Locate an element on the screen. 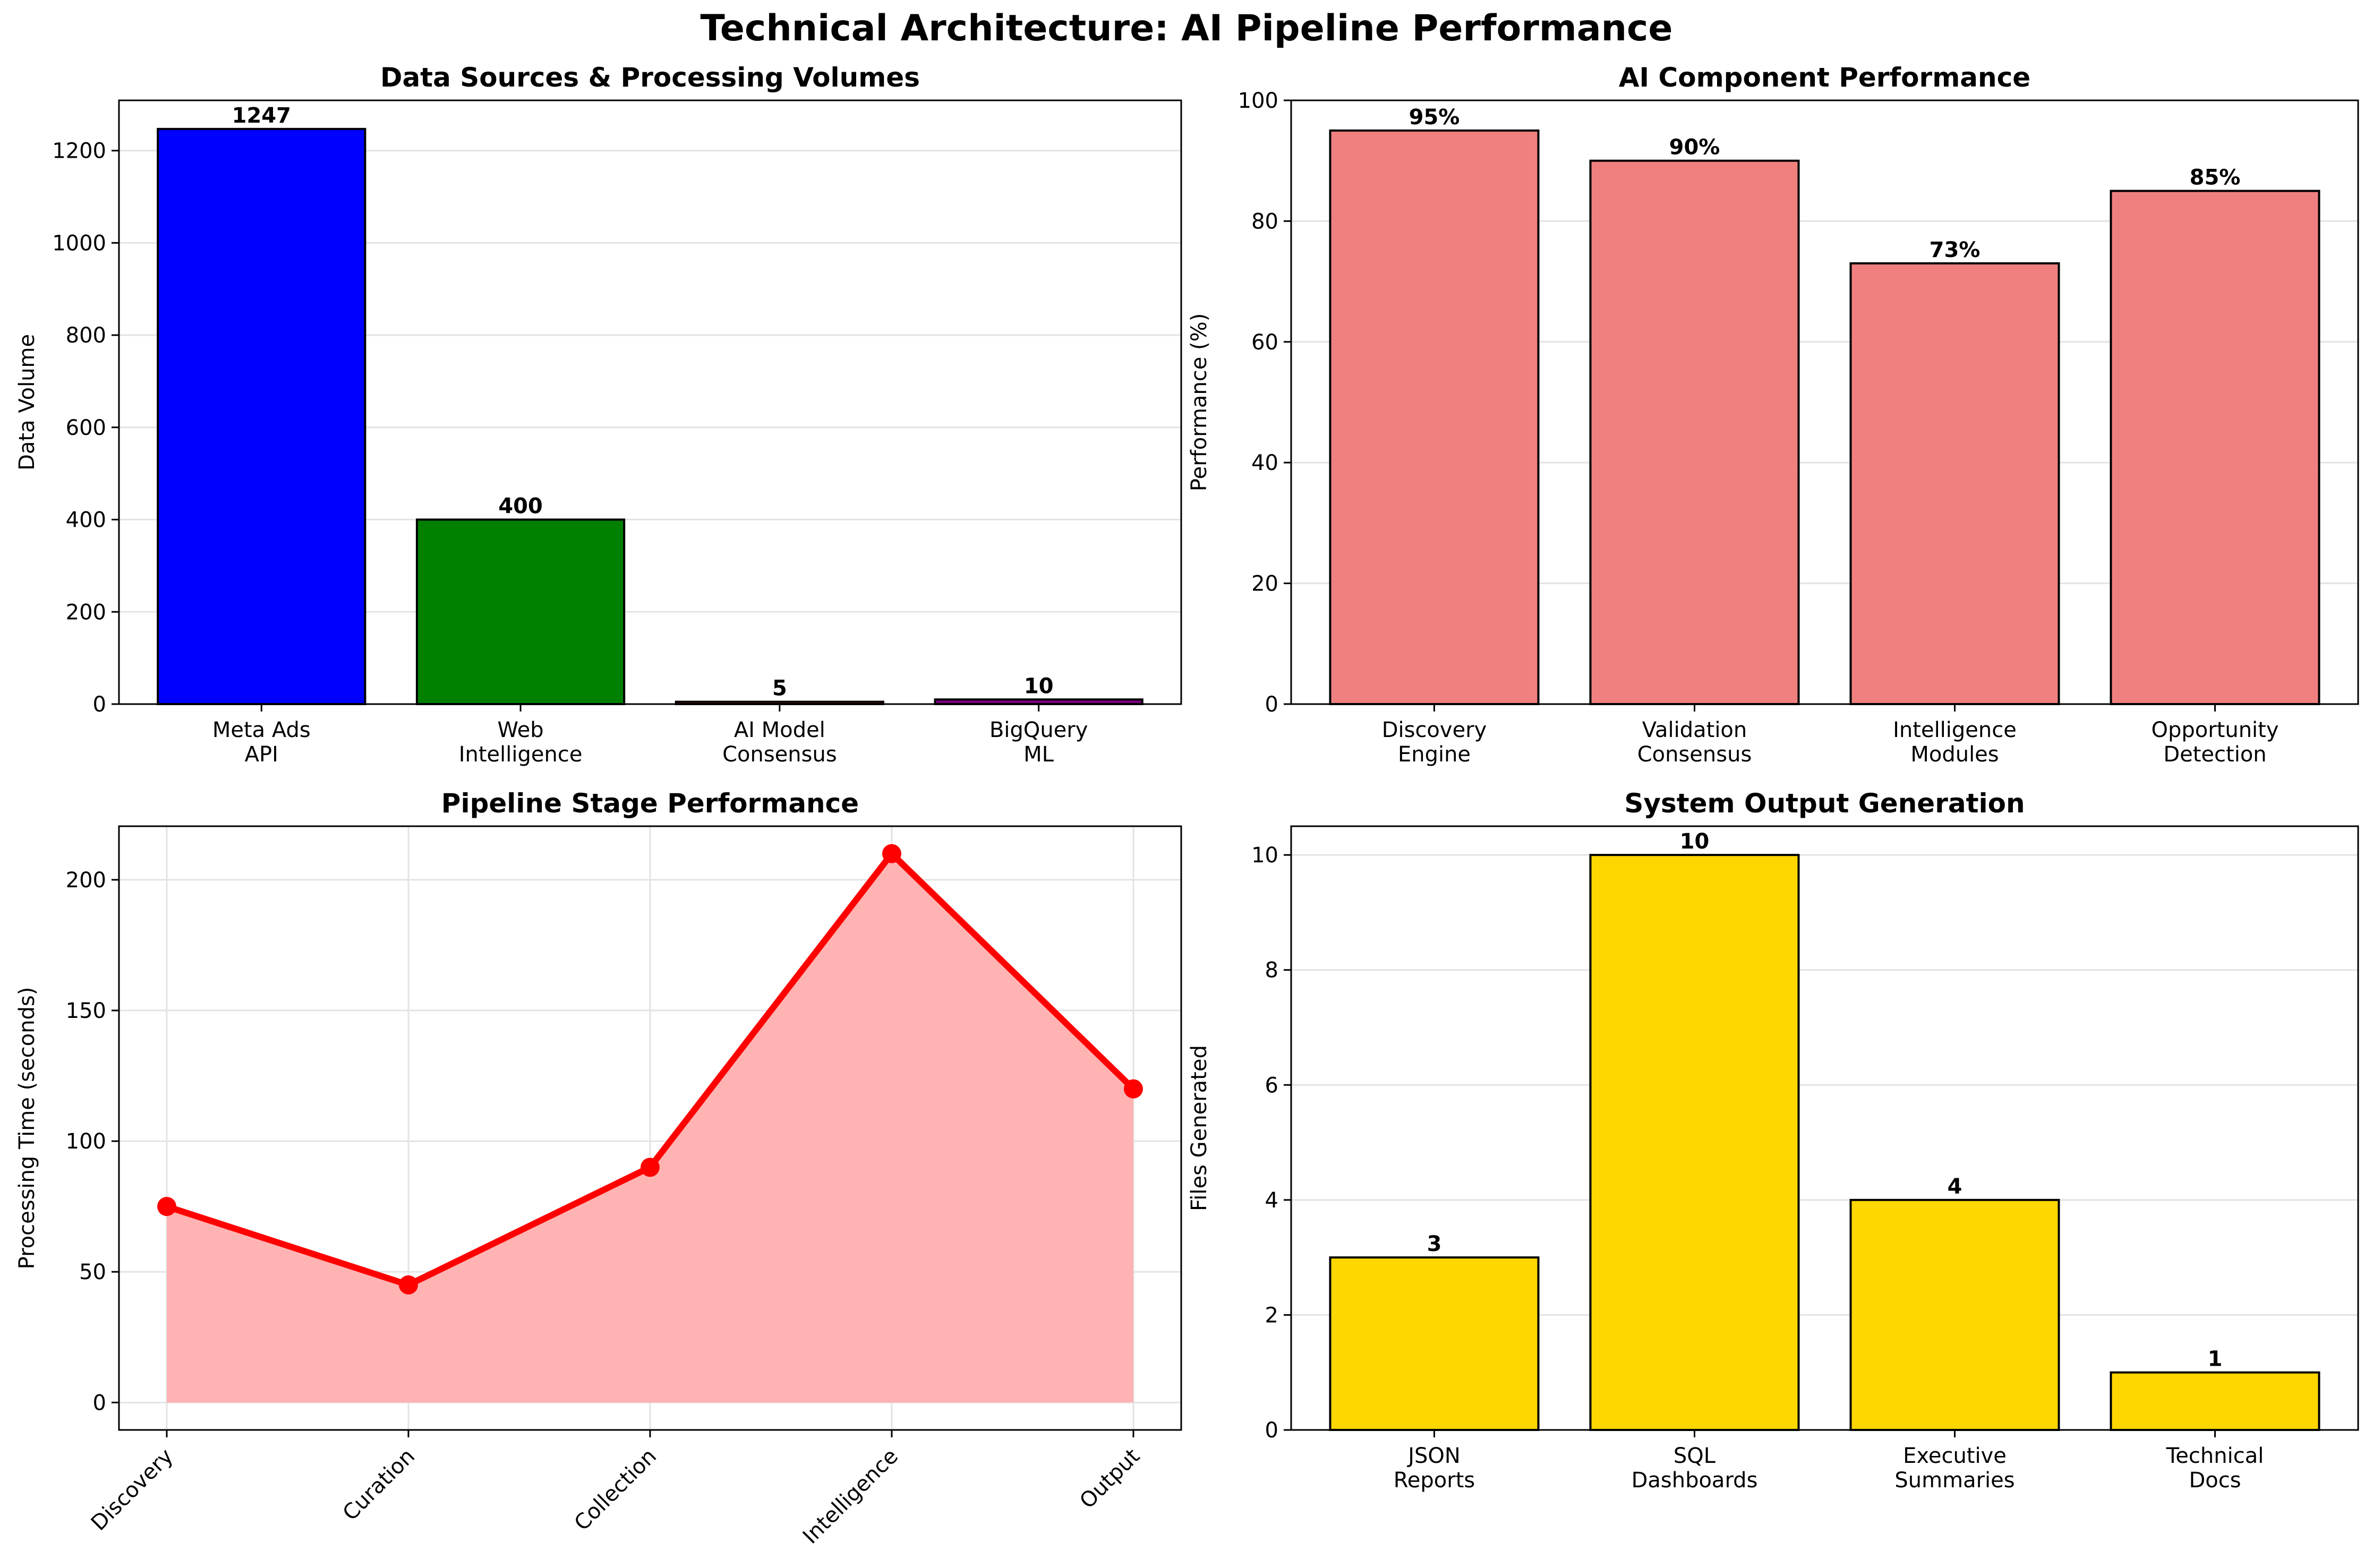 The width and height of the screenshot is (2373, 1568). ai-component-data-label: 85% is located at coordinates (2215, 178).